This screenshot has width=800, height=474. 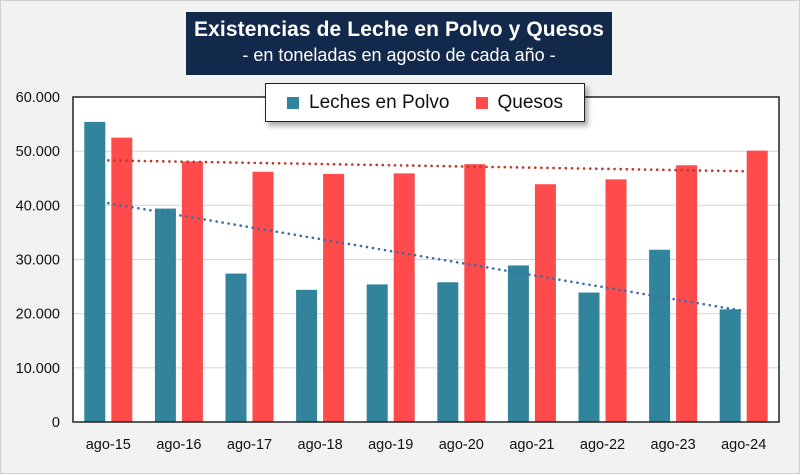 I want to click on legend-swatch-leches, so click(x=293, y=102).